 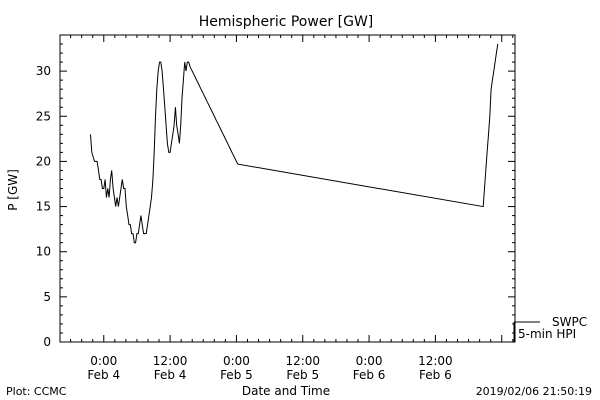 What do you see at coordinates (43, 161) in the screenshot?
I see `y-tick-label: 20` at bounding box center [43, 161].